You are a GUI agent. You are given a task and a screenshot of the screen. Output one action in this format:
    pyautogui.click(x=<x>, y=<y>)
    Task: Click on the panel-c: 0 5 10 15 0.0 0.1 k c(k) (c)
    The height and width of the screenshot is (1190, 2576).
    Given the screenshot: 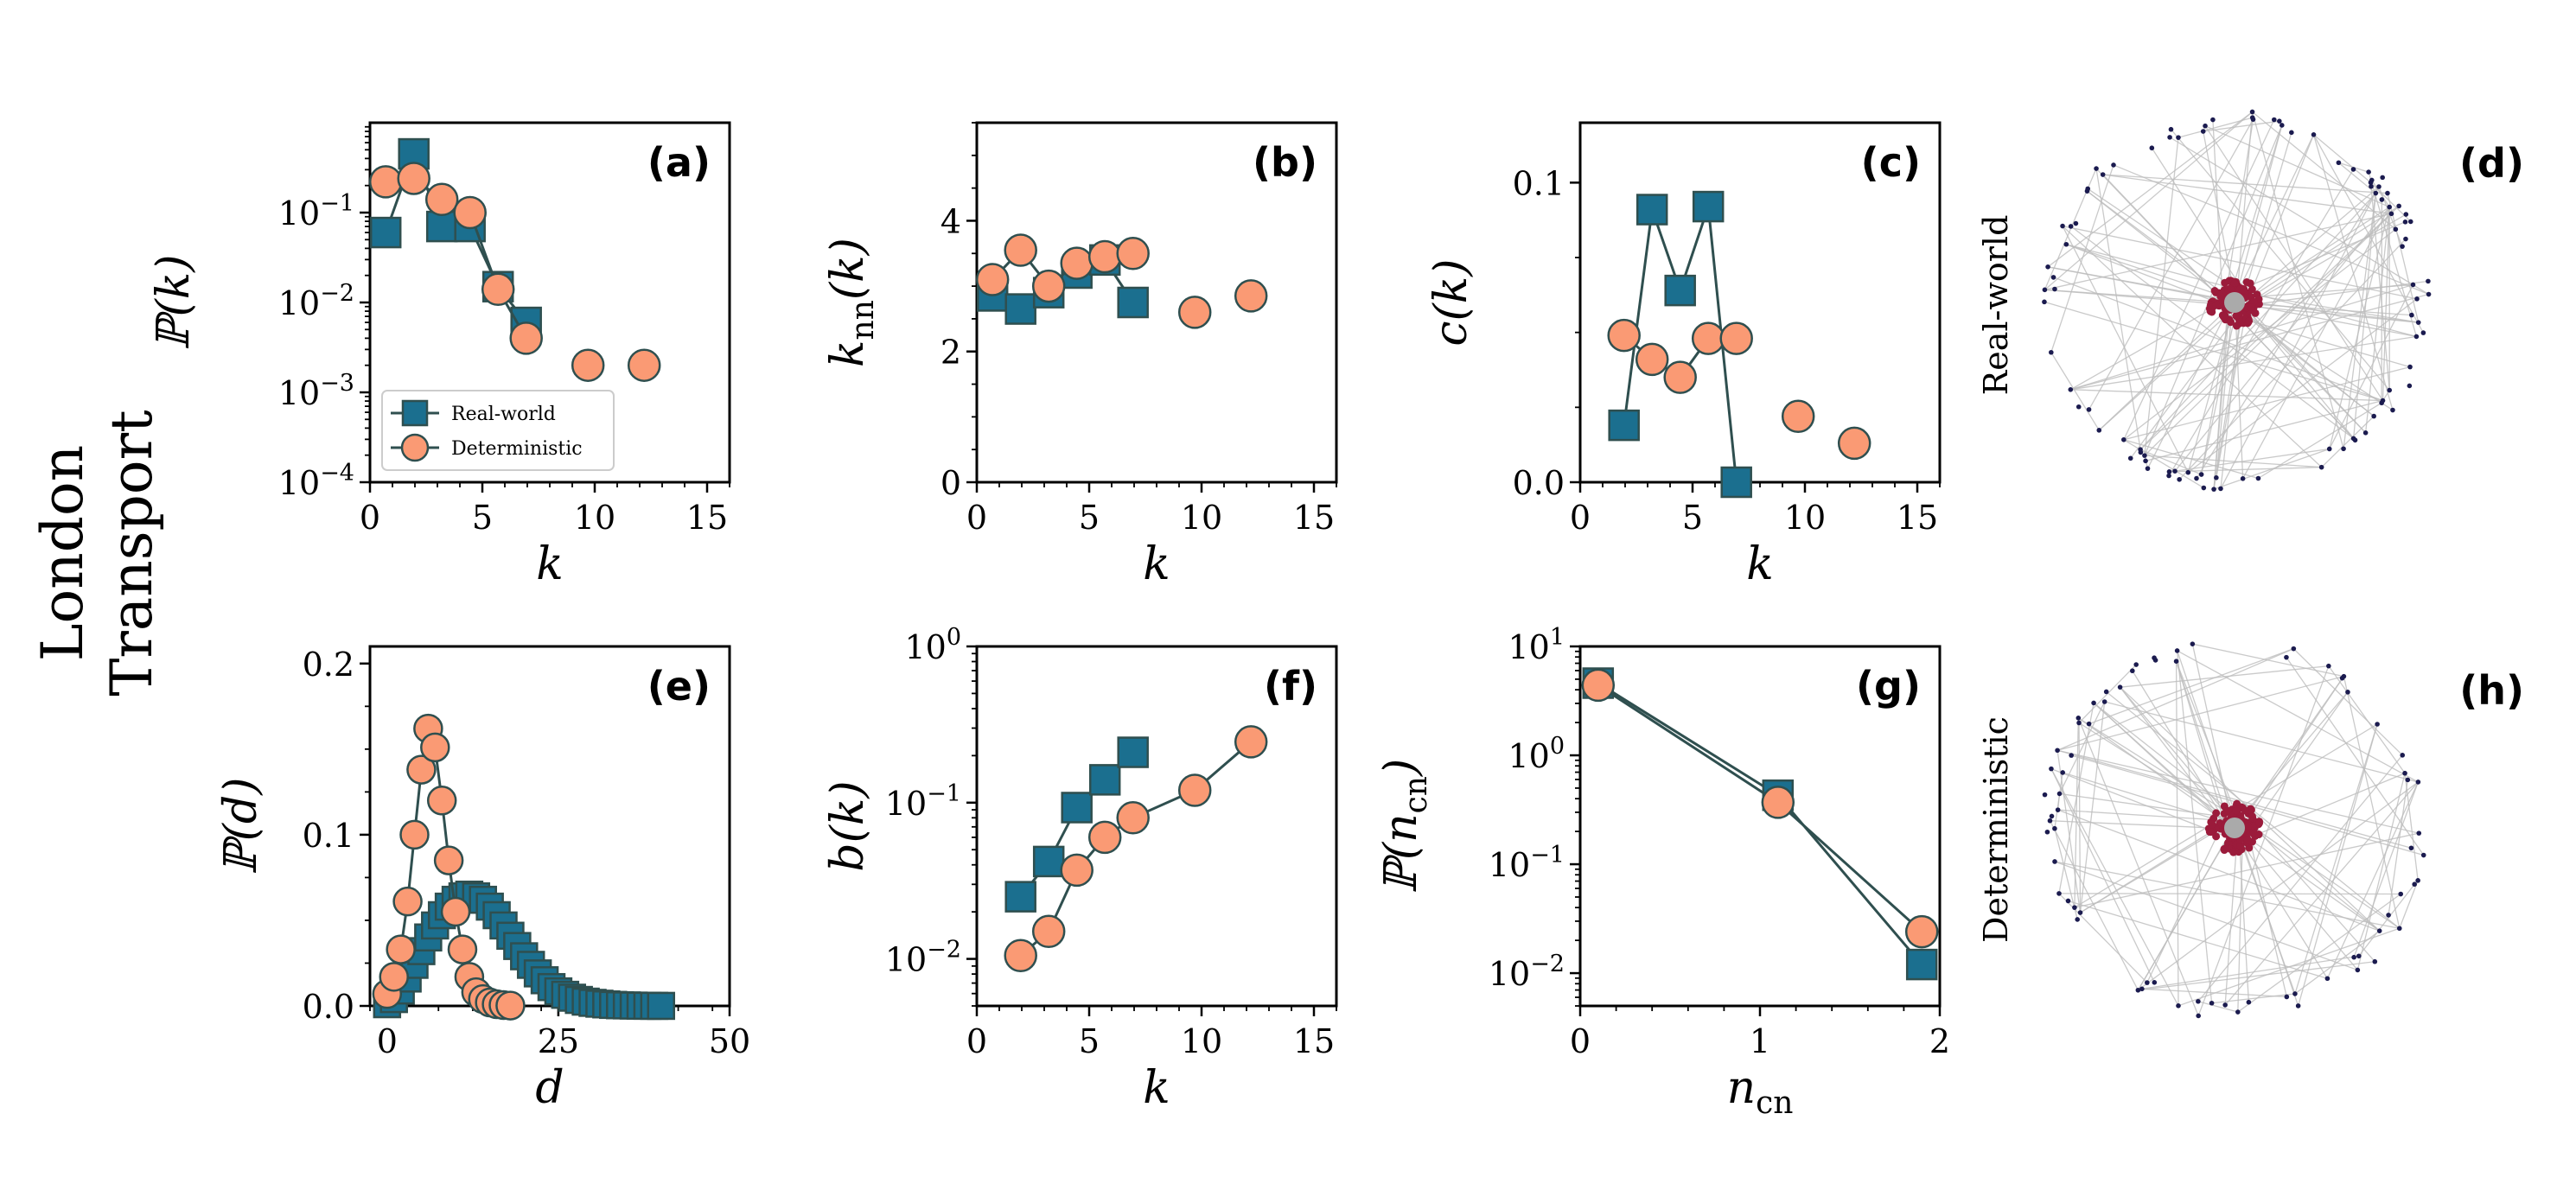 What is the action you would take?
    pyautogui.click(x=1683, y=355)
    